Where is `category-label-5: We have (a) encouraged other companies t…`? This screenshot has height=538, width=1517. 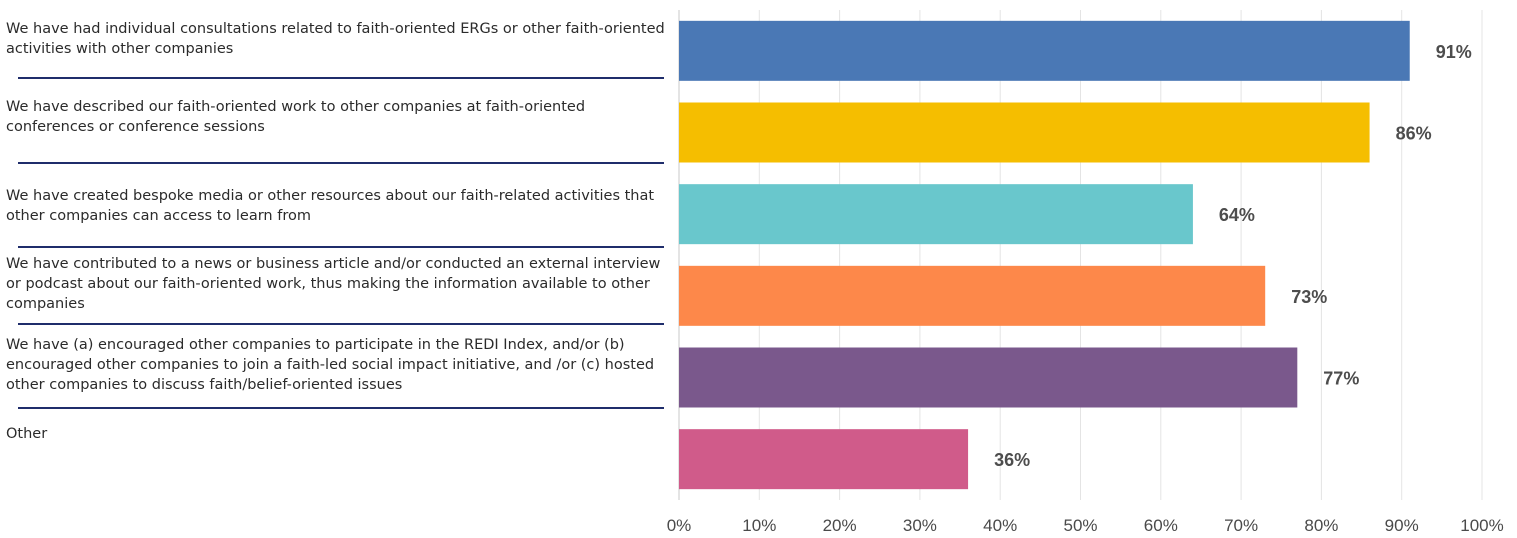
category-label-5: We have (a) encouraged other companies t… is located at coordinates (330, 365).